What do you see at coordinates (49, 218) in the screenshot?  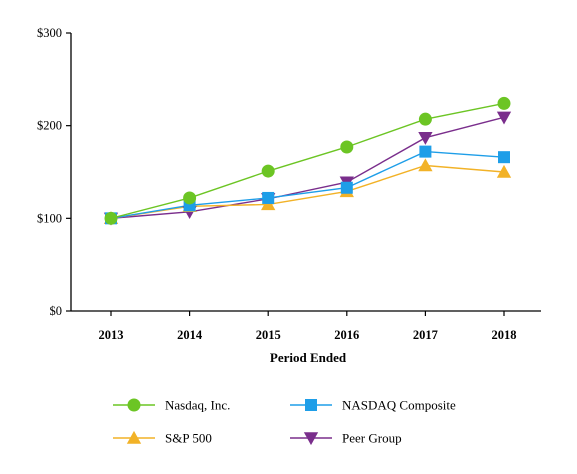 I see `y-tick-label: $100` at bounding box center [49, 218].